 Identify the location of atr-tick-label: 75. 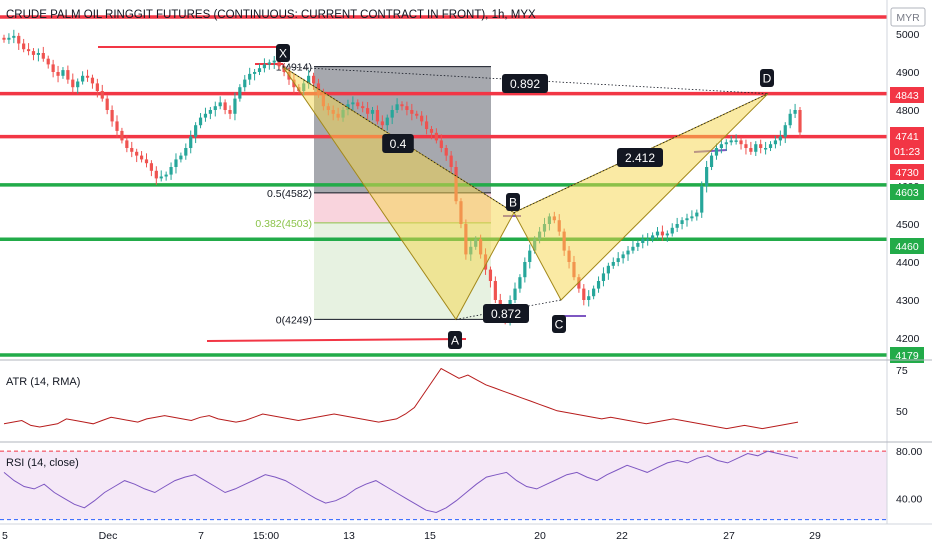
(902, 371).